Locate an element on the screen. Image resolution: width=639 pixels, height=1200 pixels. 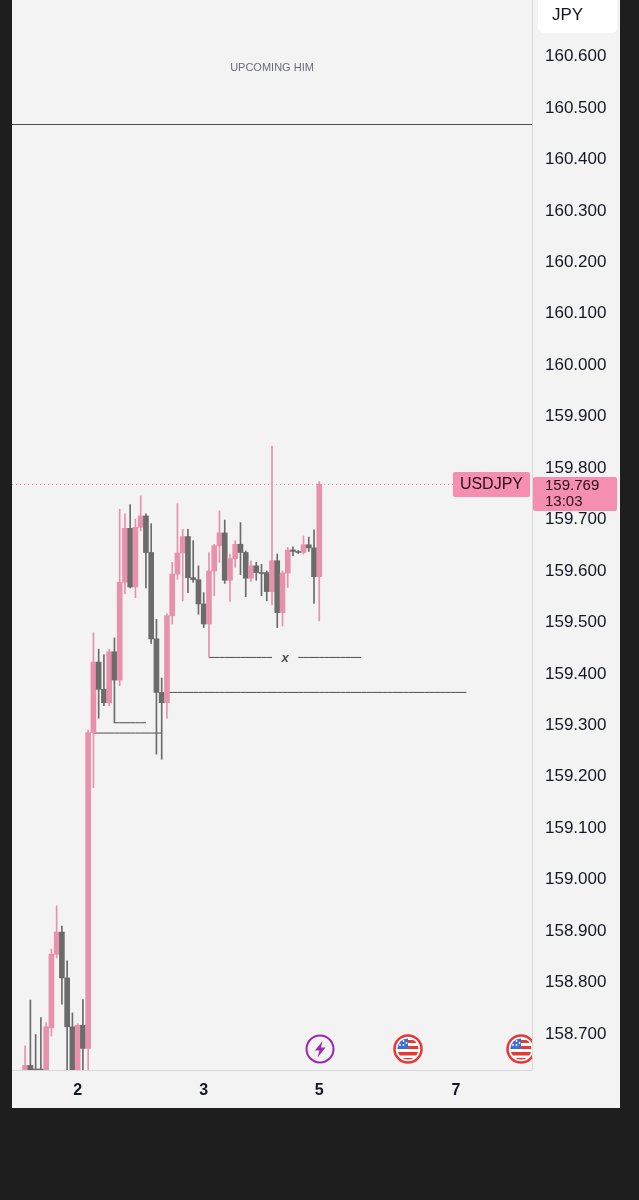
y-tick-label: 159.300 is located at coordinates (576, 725).